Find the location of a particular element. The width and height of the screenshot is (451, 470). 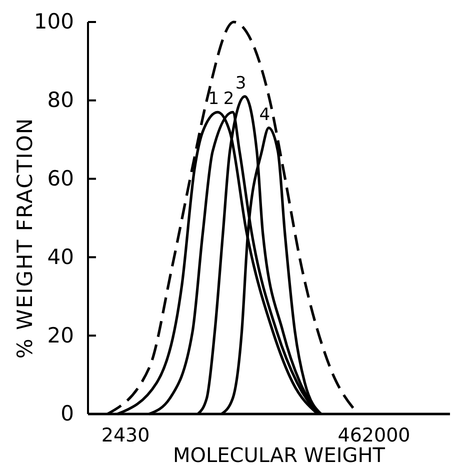

y-axis-title: % WEIGHT FRACTION is located at coordinates (25, 238).